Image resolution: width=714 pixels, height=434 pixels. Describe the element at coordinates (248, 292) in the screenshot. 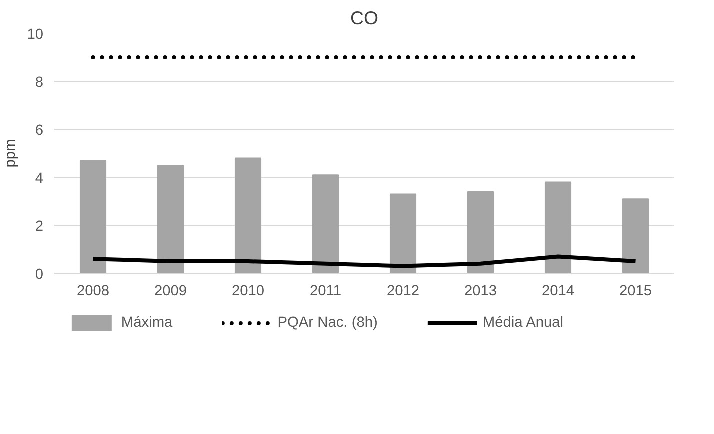

I see `x-tick-label: 2010` at that location.